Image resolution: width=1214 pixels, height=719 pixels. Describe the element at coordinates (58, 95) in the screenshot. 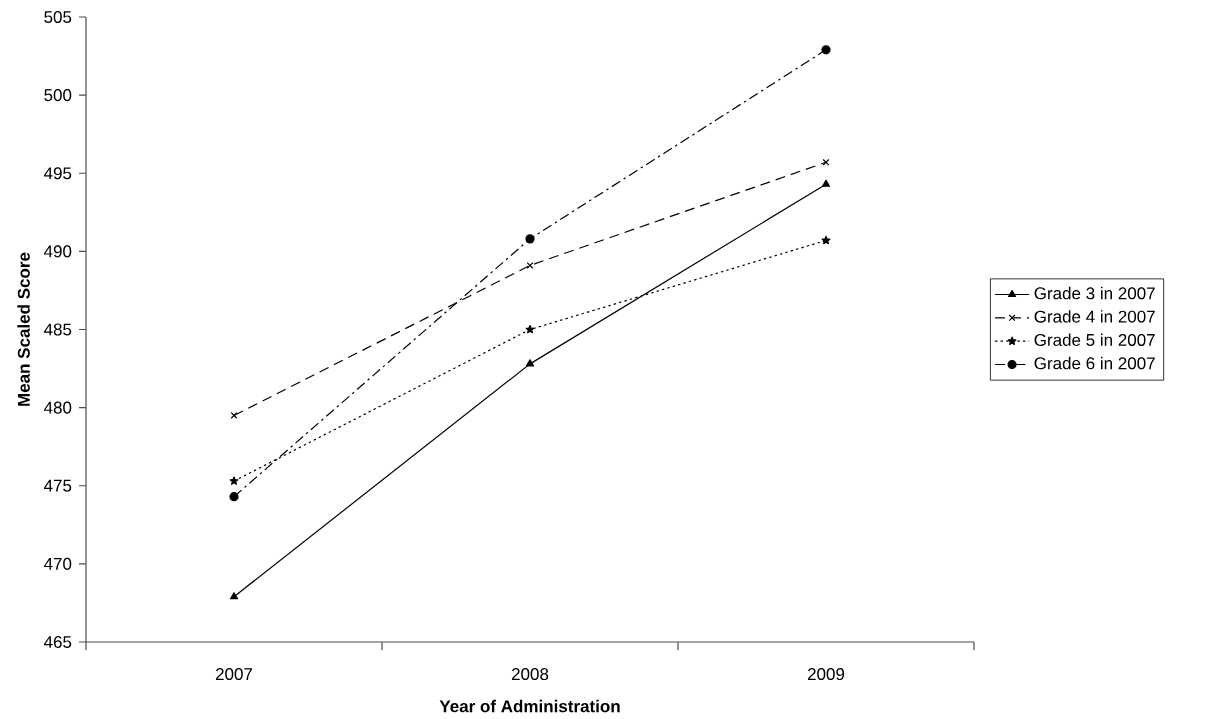

I see `y-tick-label: 500` at that location.